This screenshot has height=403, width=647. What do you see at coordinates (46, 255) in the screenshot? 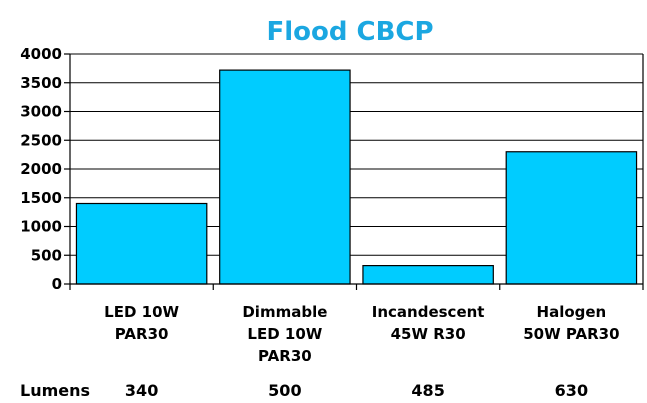
I see `y-tick-label: 500` at bounding box center [46, 255].